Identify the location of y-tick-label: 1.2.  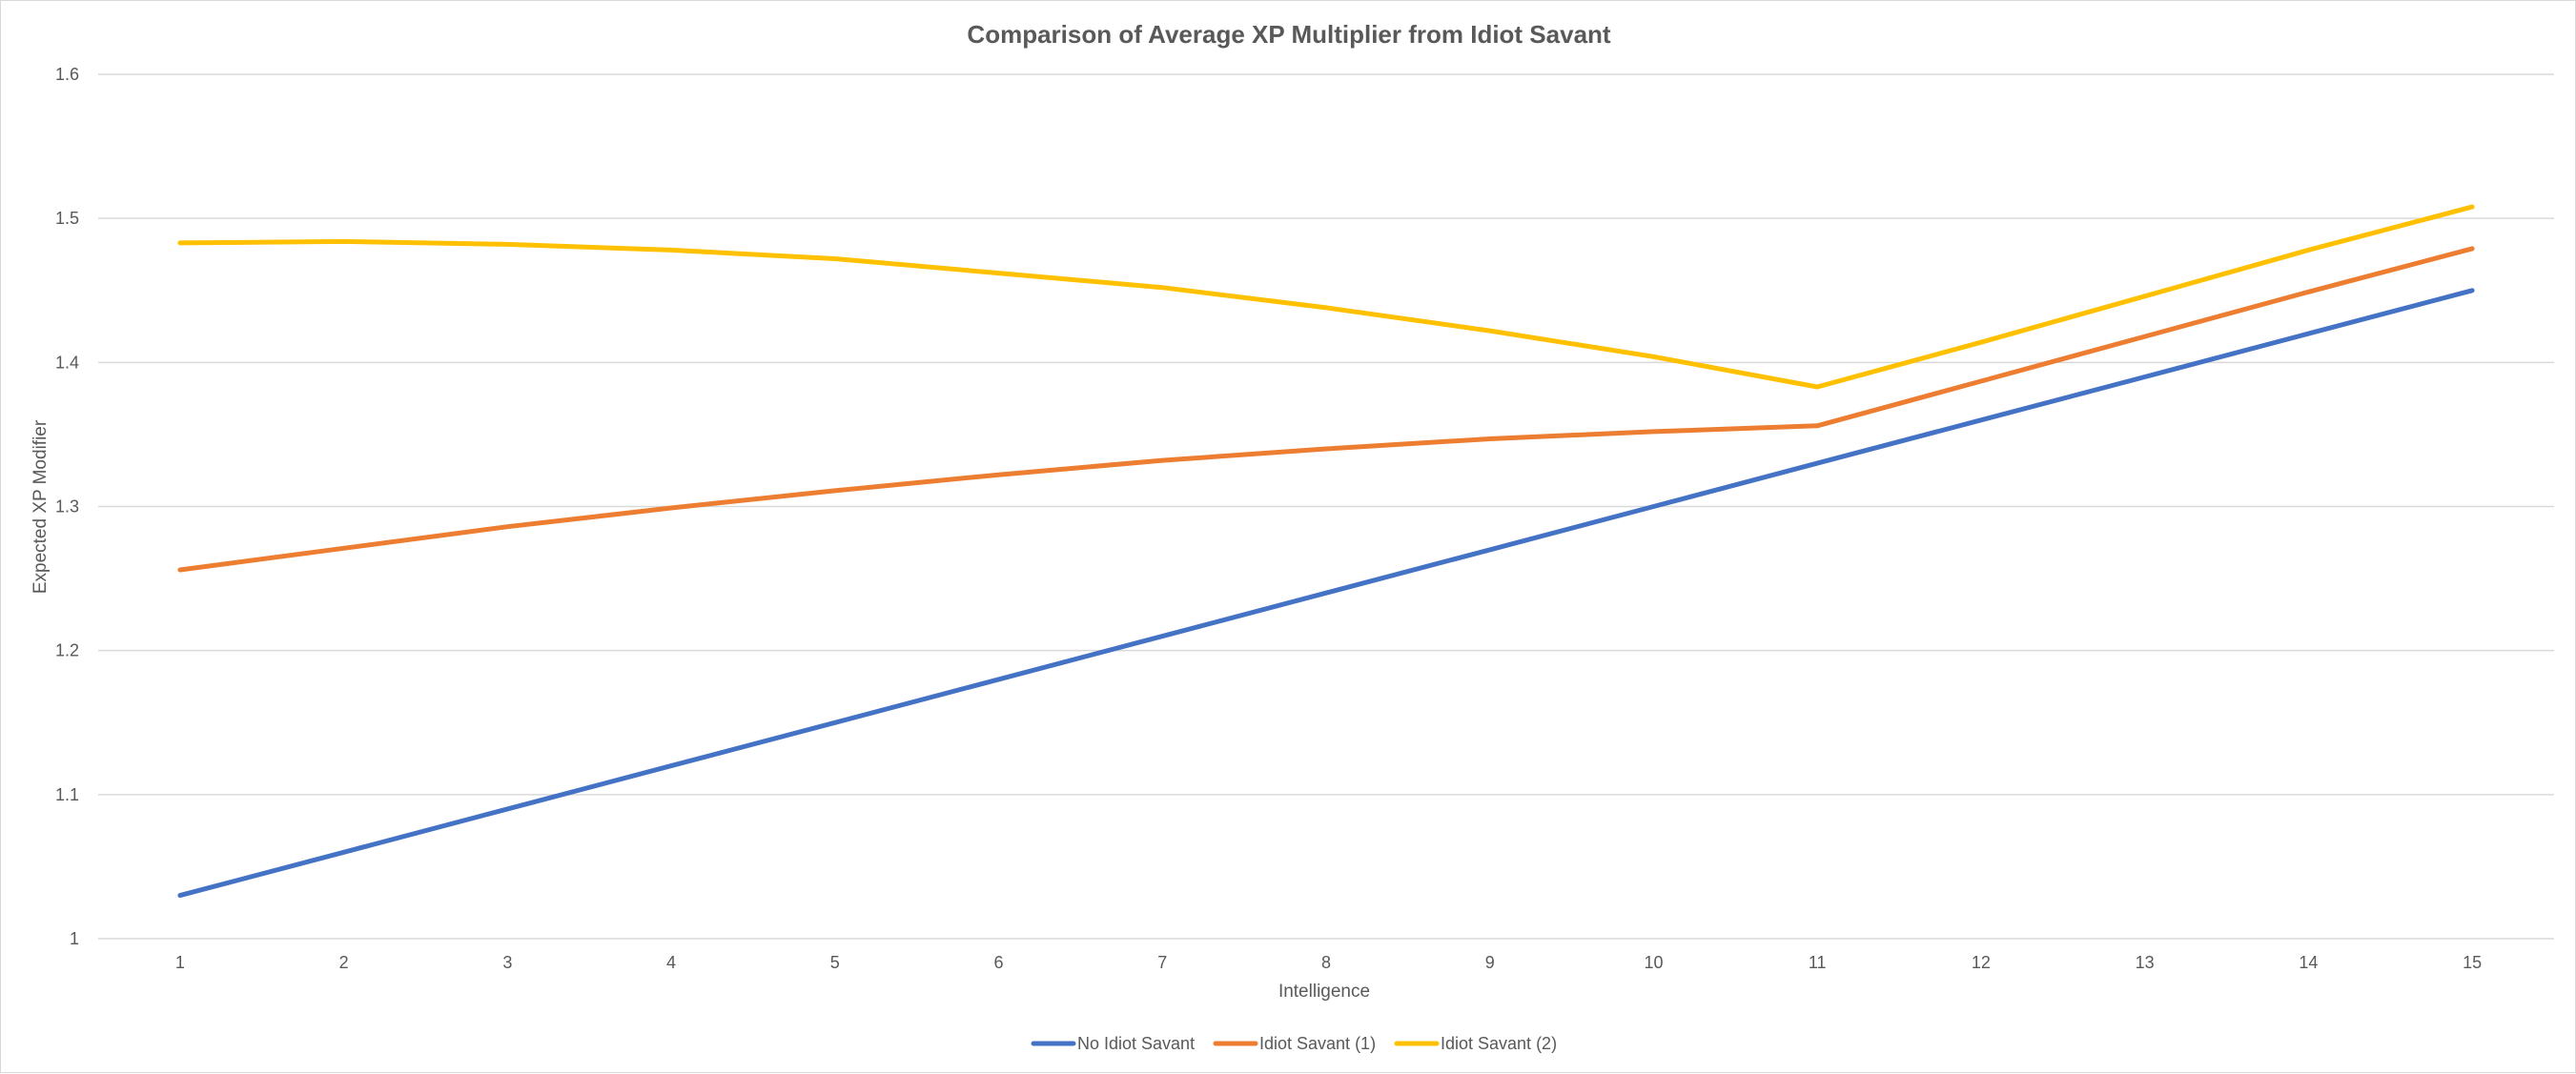
(67, 650).